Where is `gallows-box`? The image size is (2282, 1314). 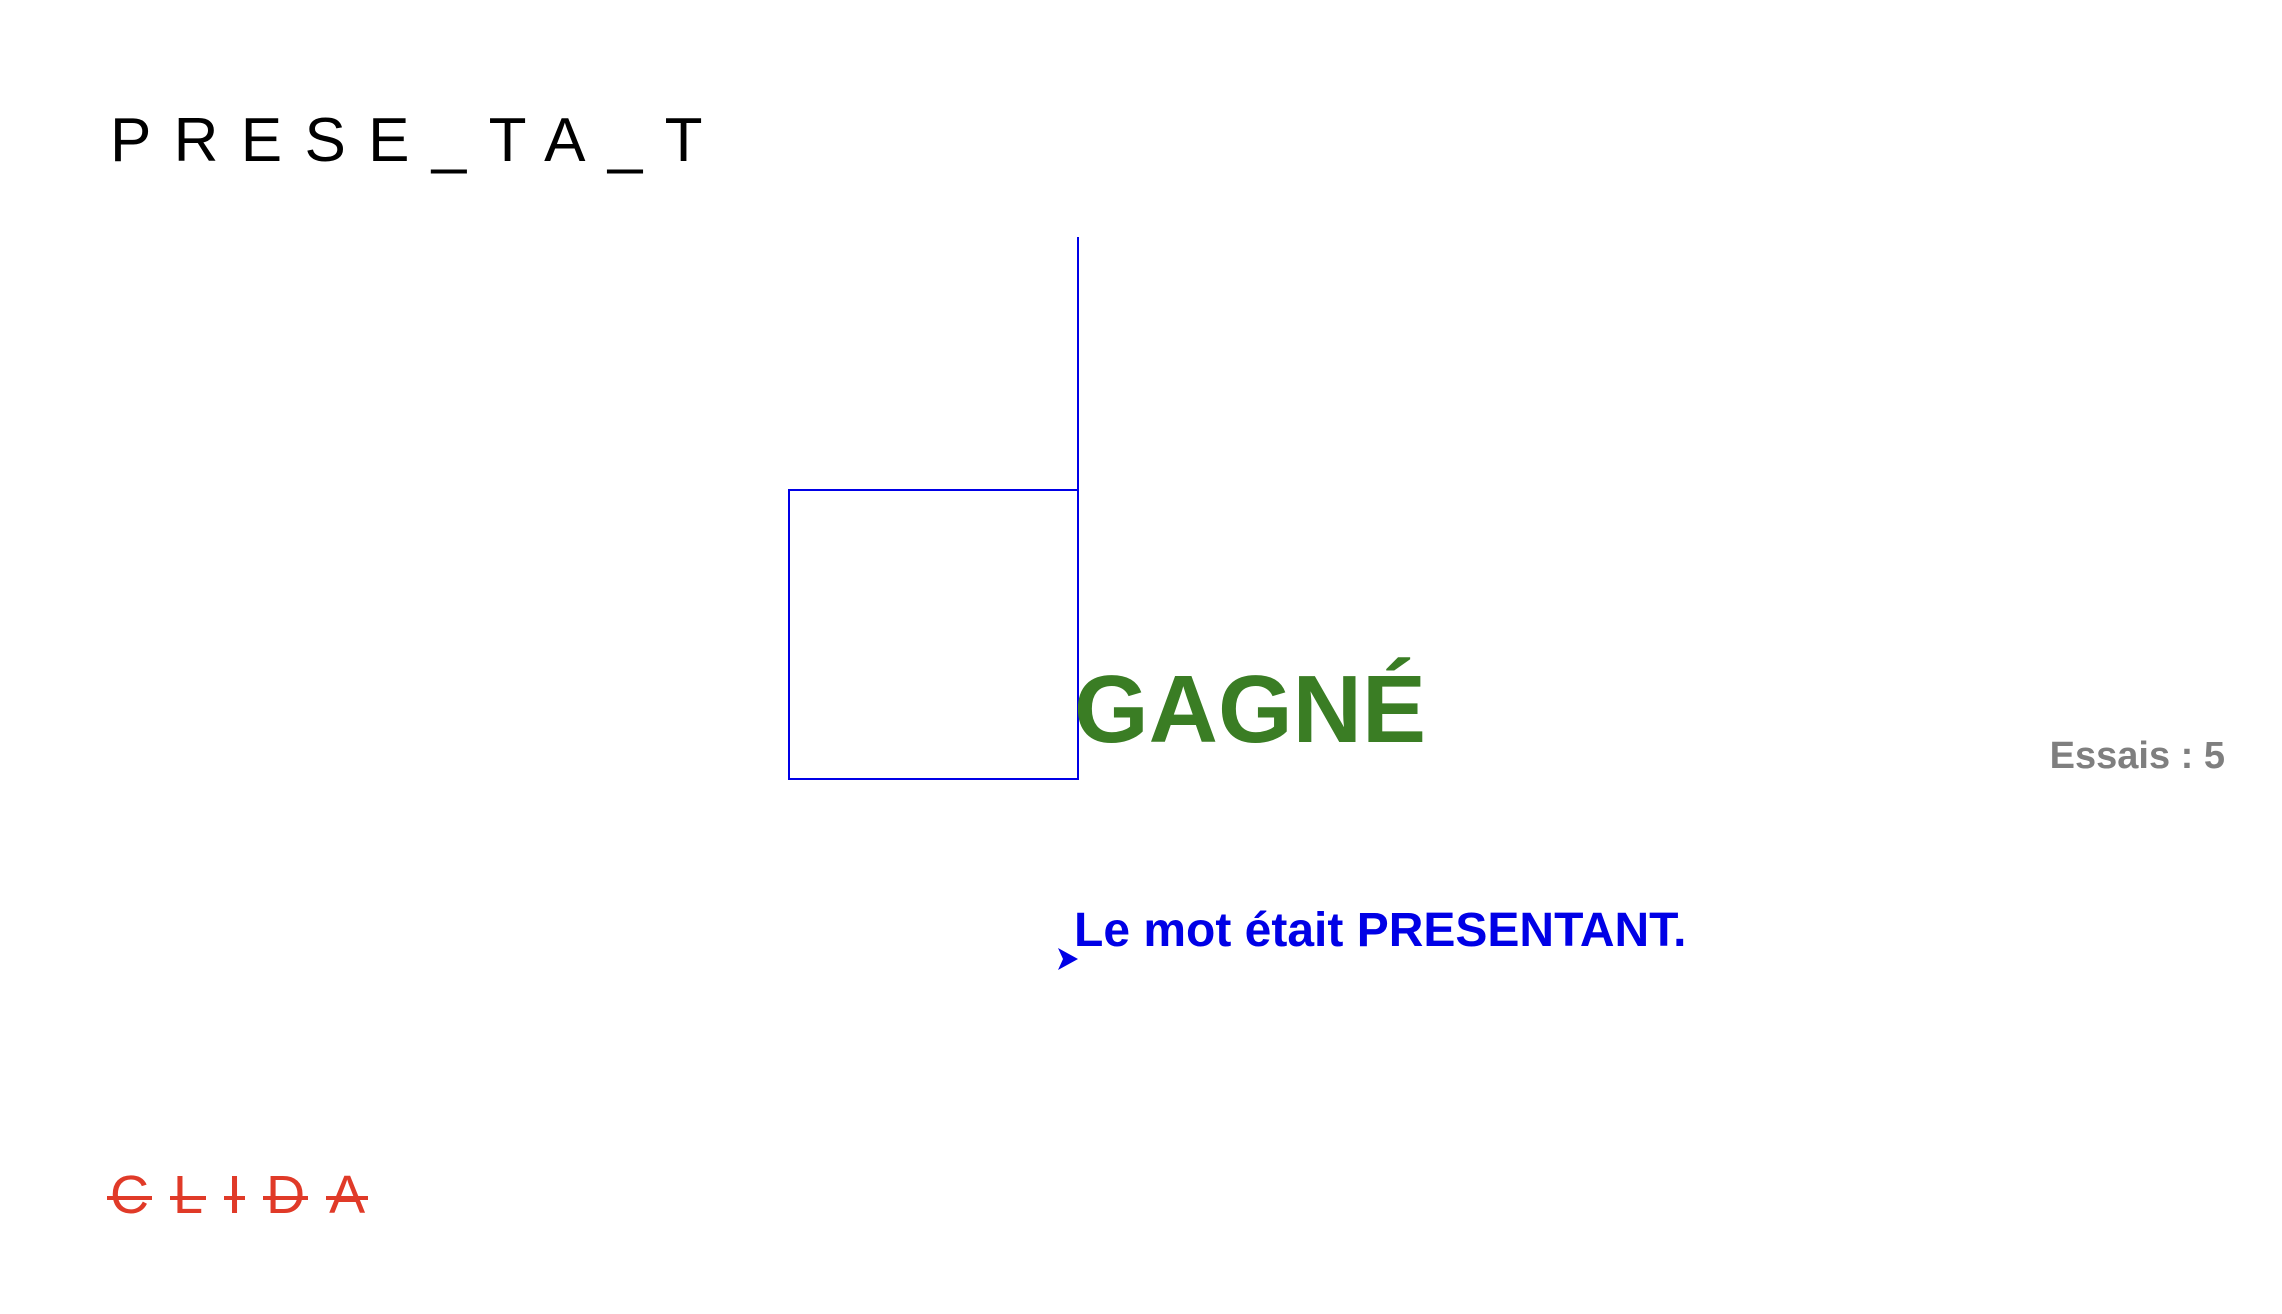
gallows-box is located at coordinates (933, 634).